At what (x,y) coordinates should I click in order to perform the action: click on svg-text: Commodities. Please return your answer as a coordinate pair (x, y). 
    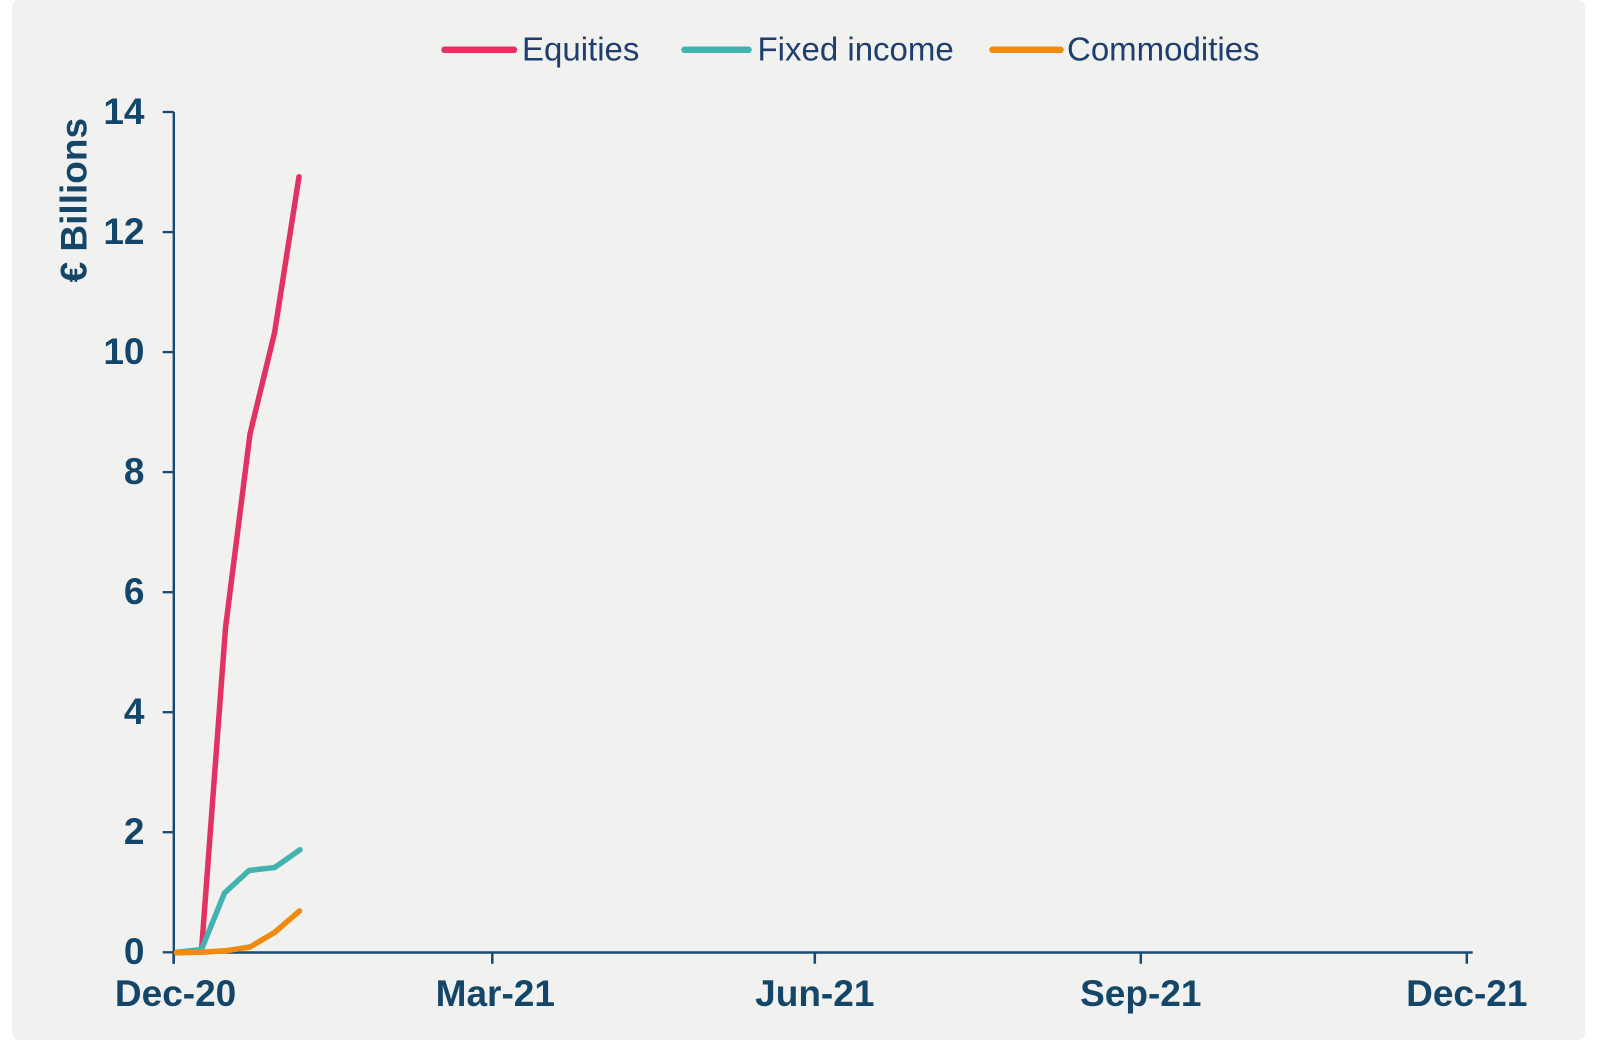
    Looking at the image, I should click on (1163, 49).